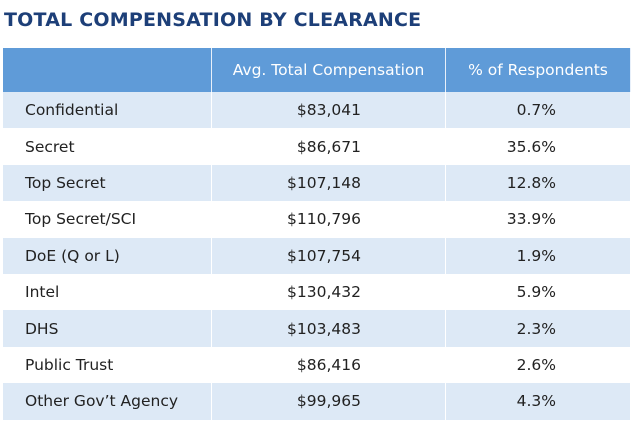 This screenshot has height=429, width=631. I want to click on header-cell: Avg. Total Compensation, so click(329, 70).